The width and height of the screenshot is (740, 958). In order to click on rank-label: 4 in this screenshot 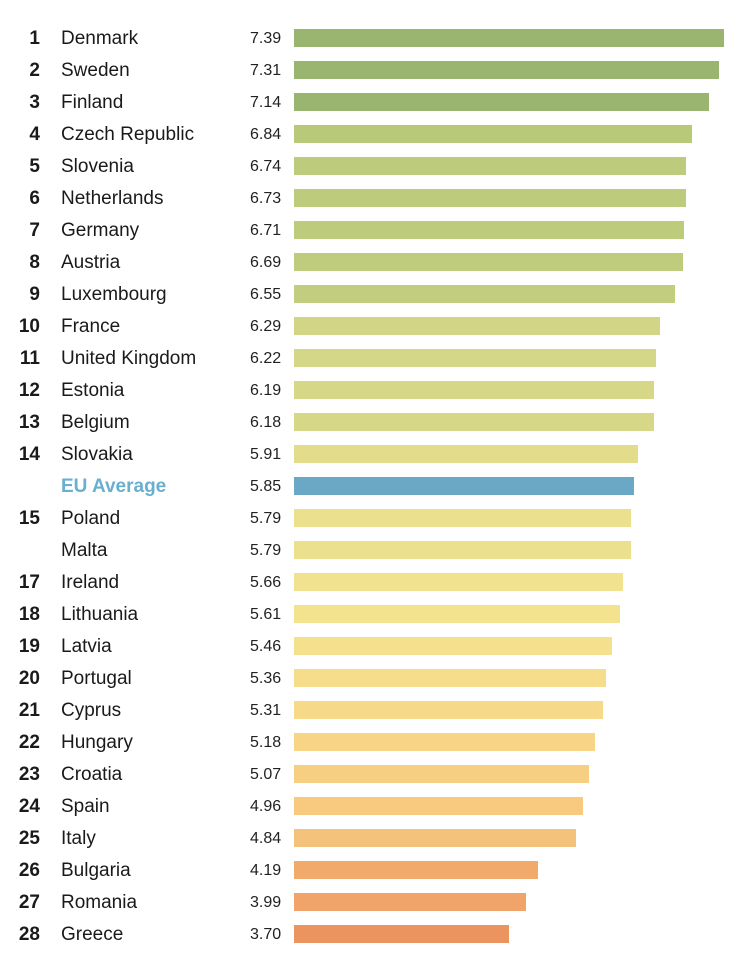, I will do `click(34, 134)`.